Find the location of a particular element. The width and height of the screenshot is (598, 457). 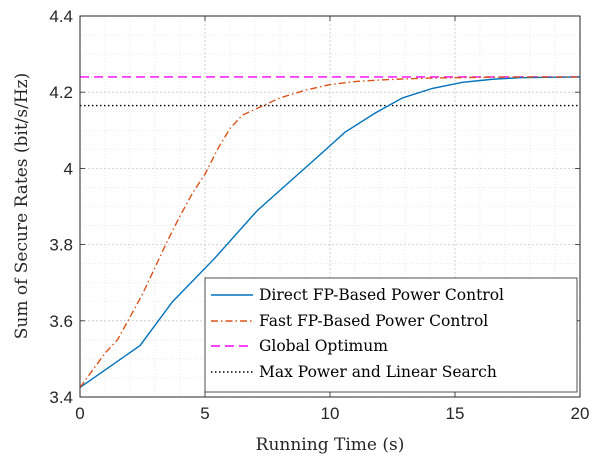

y-tick-labels: 3.4 3.6 3.8 4 4.2 4.4 is located at coordinates (61, 207).